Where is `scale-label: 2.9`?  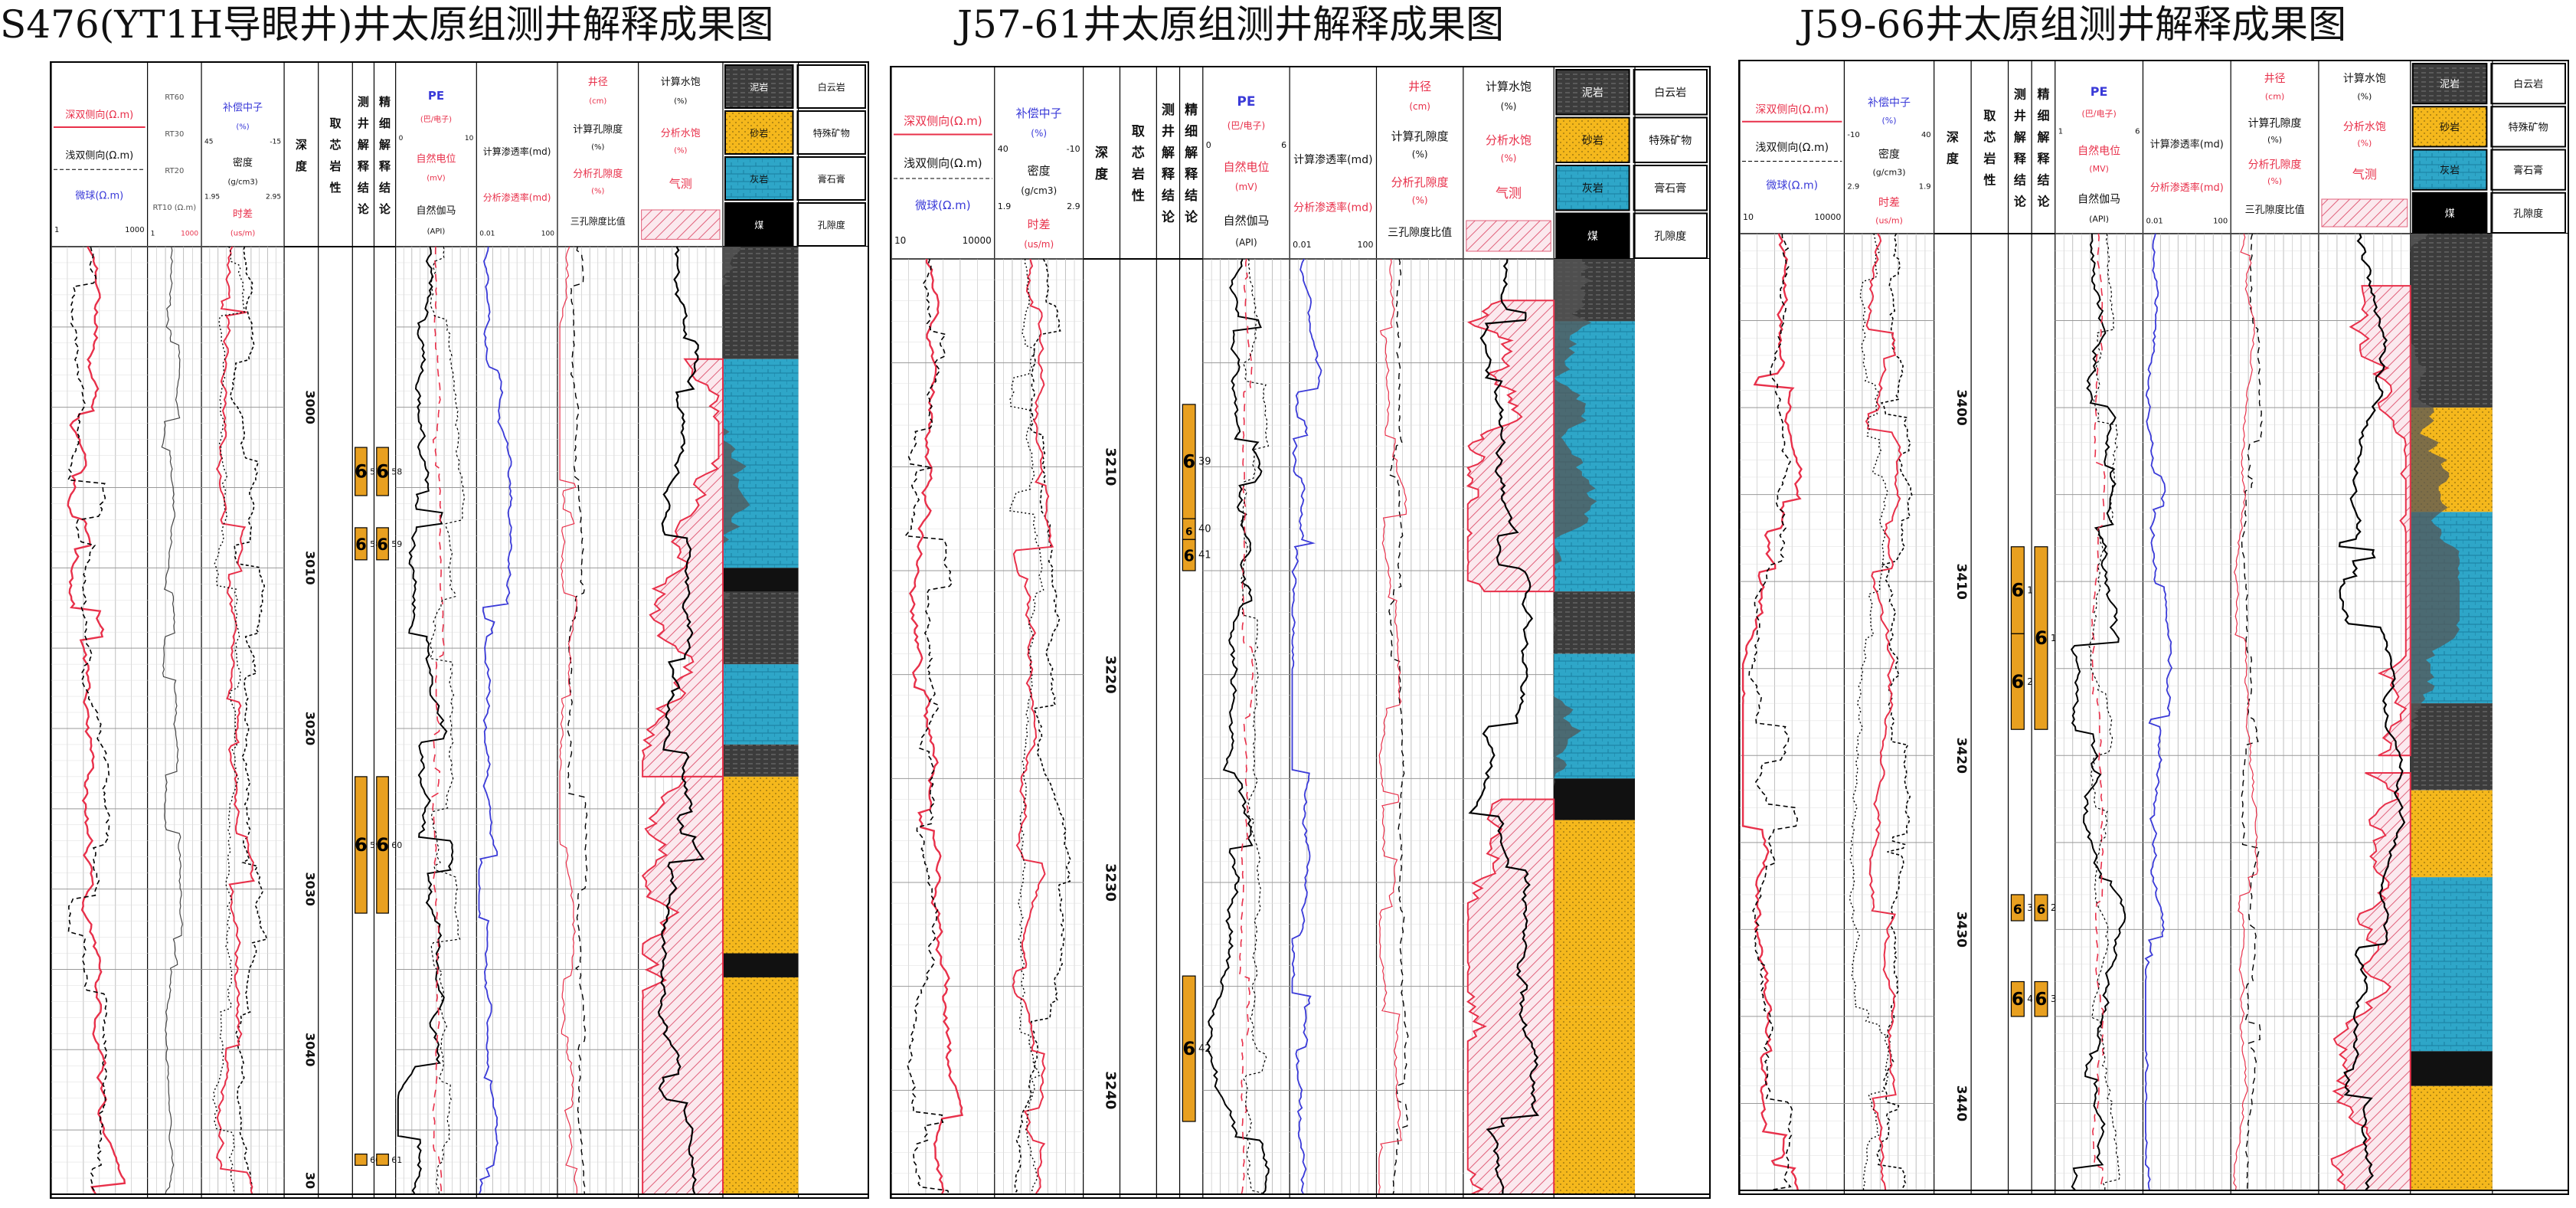
scale-label: 2.9 is located at coordinates (1073, 206).